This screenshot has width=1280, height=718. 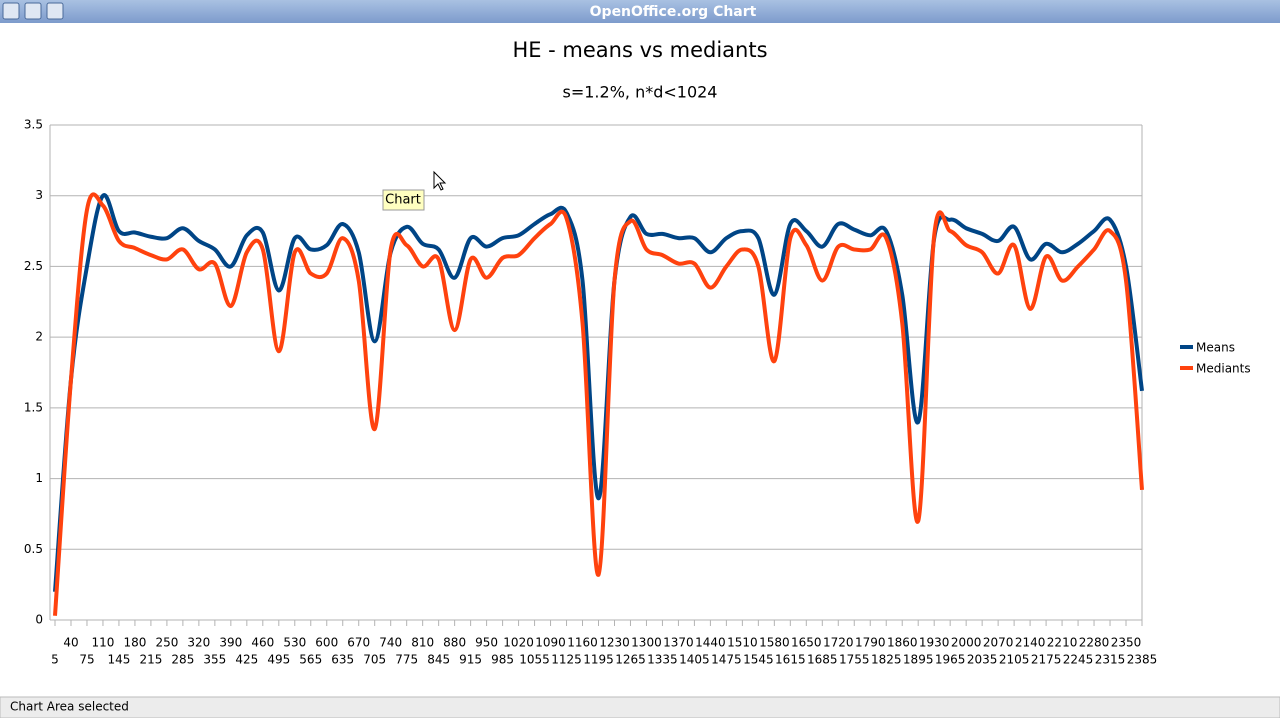 What do you see at coordinates (806, 643) in the screenshot?
I see `x-tick-label: 1650` at bounding box center [806, 643].